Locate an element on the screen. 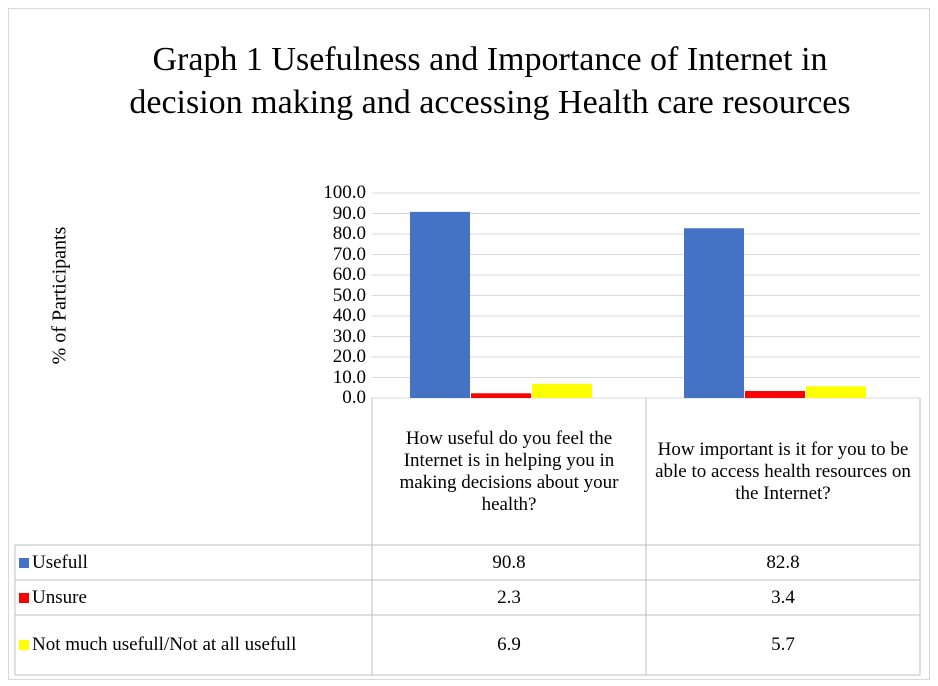 The height and width of the screenshot is (686, 938). legend-label: Not much usefull/Not at all usefull is located at coordinates (164, 644).